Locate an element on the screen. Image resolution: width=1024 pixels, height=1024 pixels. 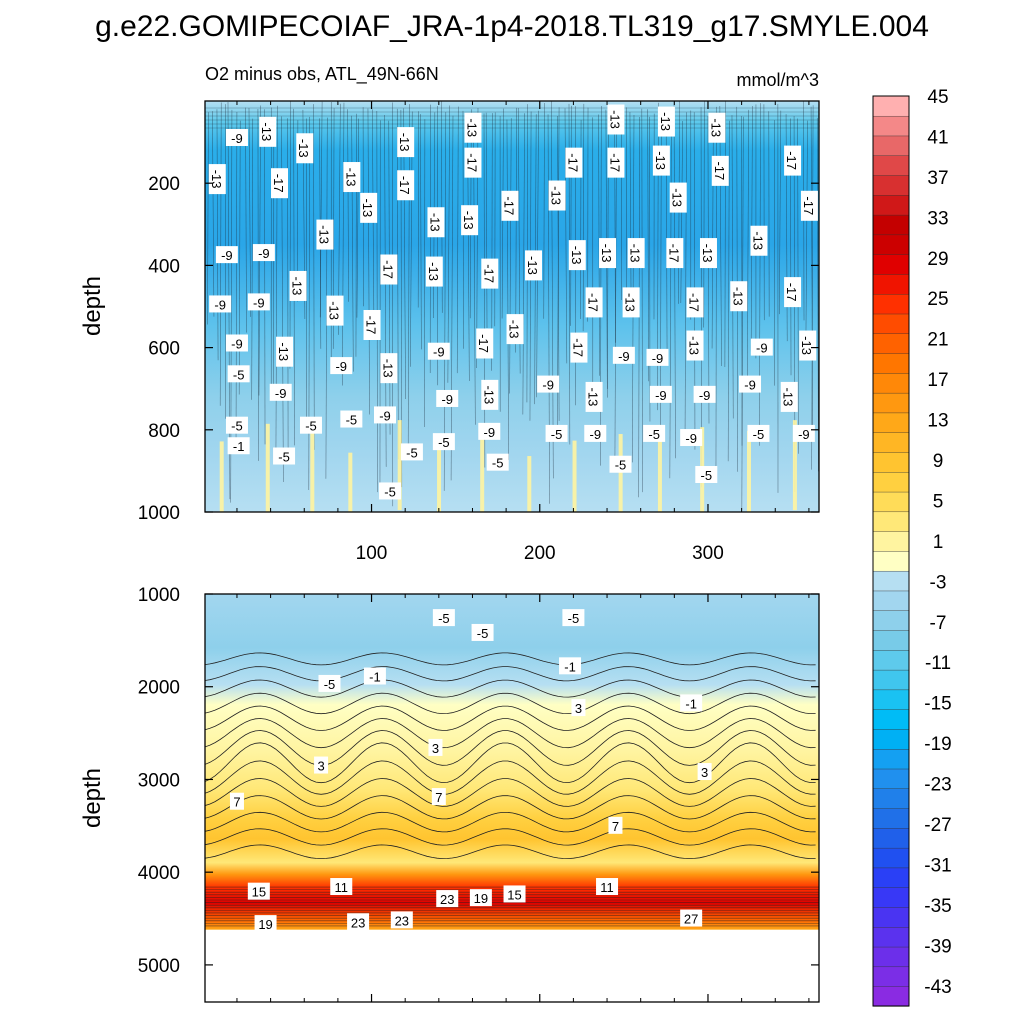
colorbar-tick-label: 13 is located at coordinates (937, 421).